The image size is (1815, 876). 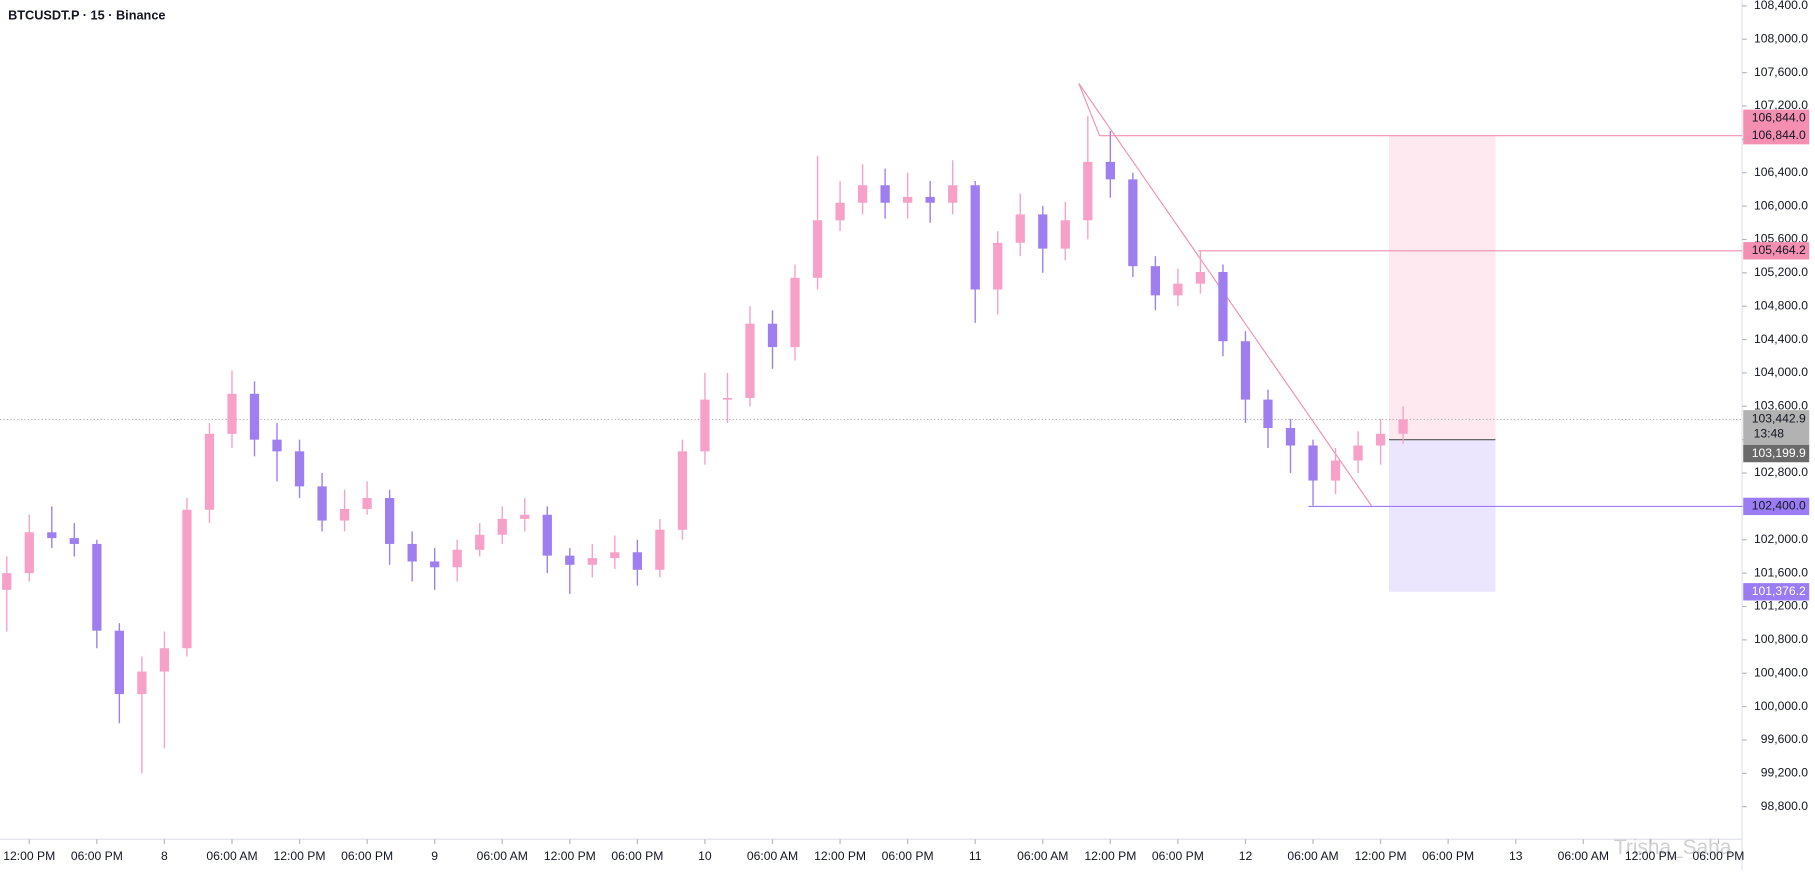 What do you see at coordinates (1781, 539) in the screenshot?
I see `y-tick-label: 102,000.0` at bounding box center [1781, 539].